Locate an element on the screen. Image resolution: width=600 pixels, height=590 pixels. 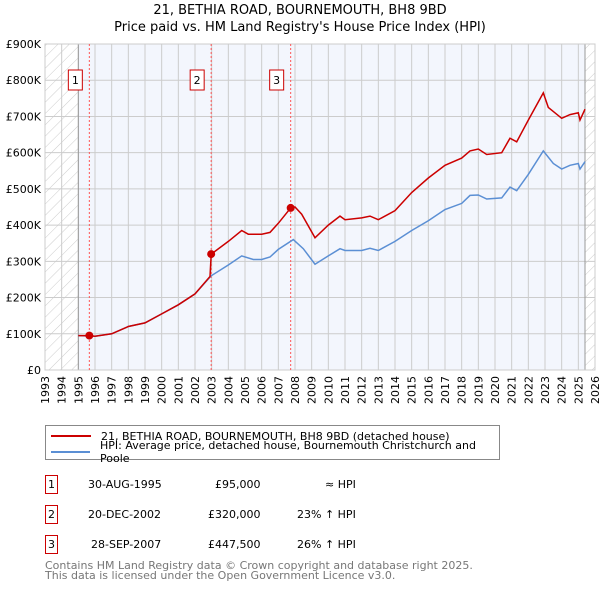
x-tick-label: 2021 is located at coordinates (512, 390).